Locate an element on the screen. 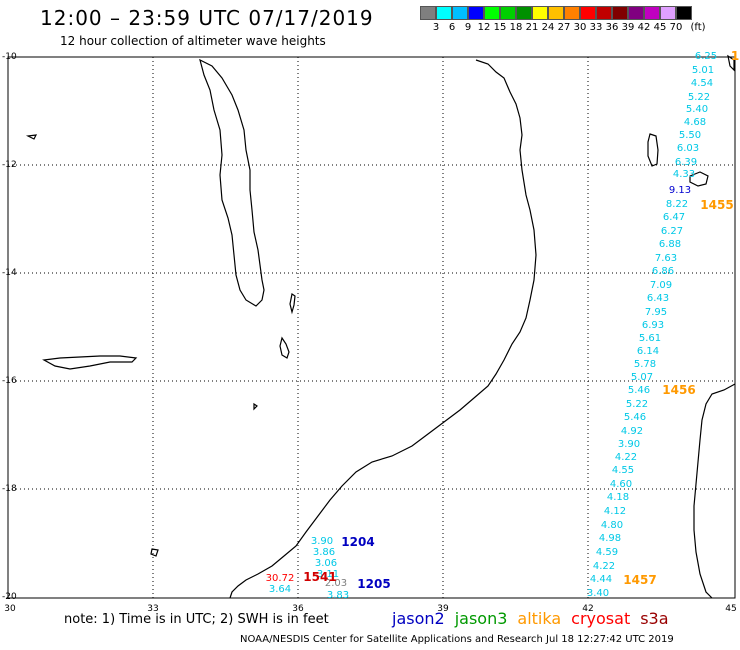  swh-value-label: 6.43 is located at coordinates (658, 298).